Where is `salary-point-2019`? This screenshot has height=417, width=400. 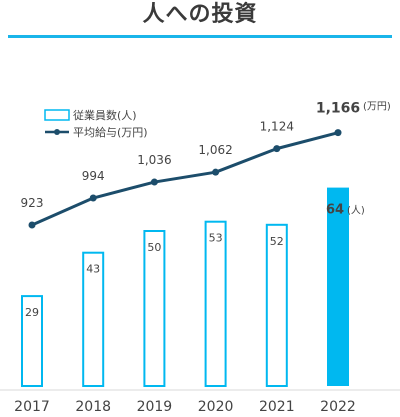
salary-point-2019 is located at coordinates (154, 182).